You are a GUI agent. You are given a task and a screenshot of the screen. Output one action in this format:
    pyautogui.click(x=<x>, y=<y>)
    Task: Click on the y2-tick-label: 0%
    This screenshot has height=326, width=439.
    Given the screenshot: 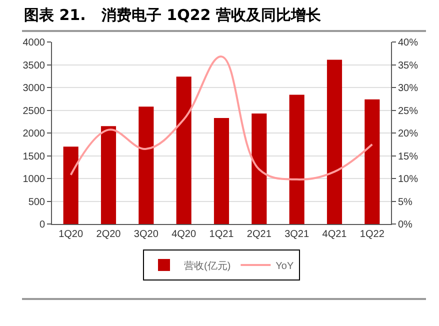 What is the action you would take?
    pyautogui.click(x=405, y=225)
    